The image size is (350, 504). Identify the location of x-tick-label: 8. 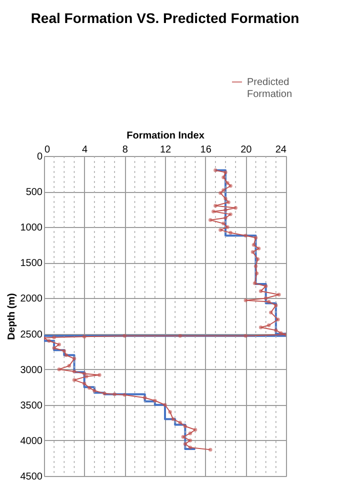
(125, 150).